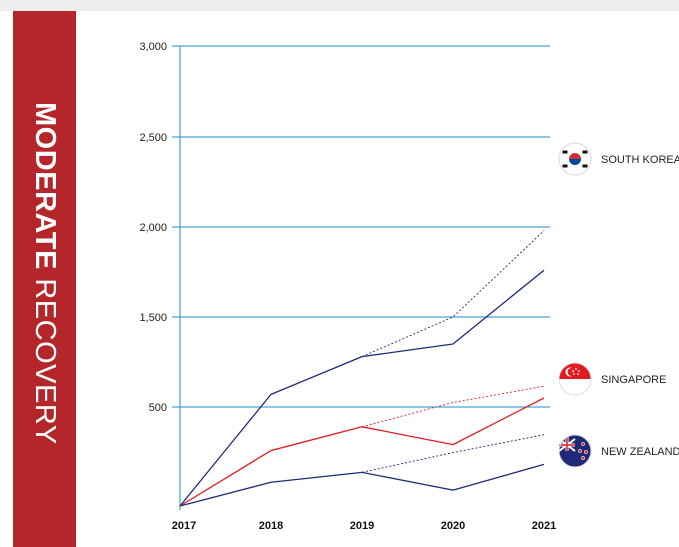  I want to click on taegeuk-blue, so click(575, 162).